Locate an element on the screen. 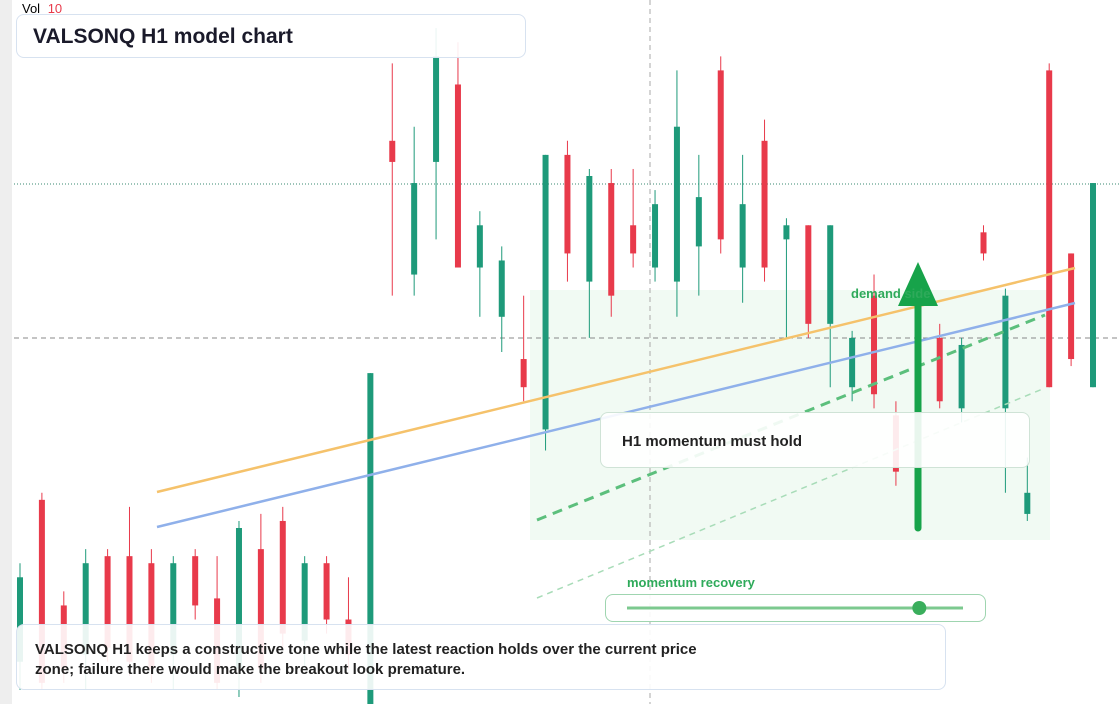  channel-line is located at coordinates (791, 493).